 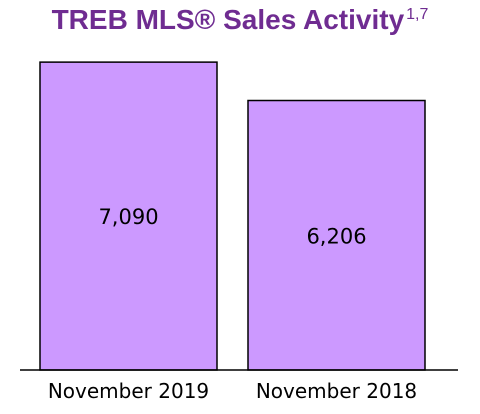 I want to click on chart-title: TREB MLS® Sales Activity 1,7, so click(x=240, y=20).